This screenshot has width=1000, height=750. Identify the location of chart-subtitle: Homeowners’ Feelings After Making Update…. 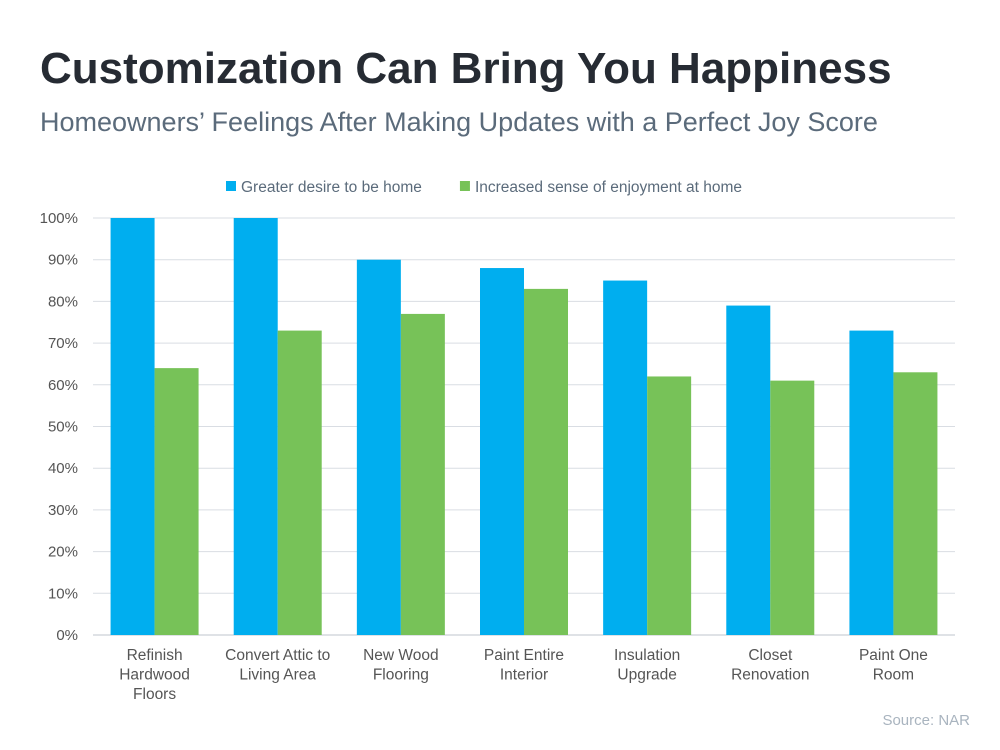
(459, 122).